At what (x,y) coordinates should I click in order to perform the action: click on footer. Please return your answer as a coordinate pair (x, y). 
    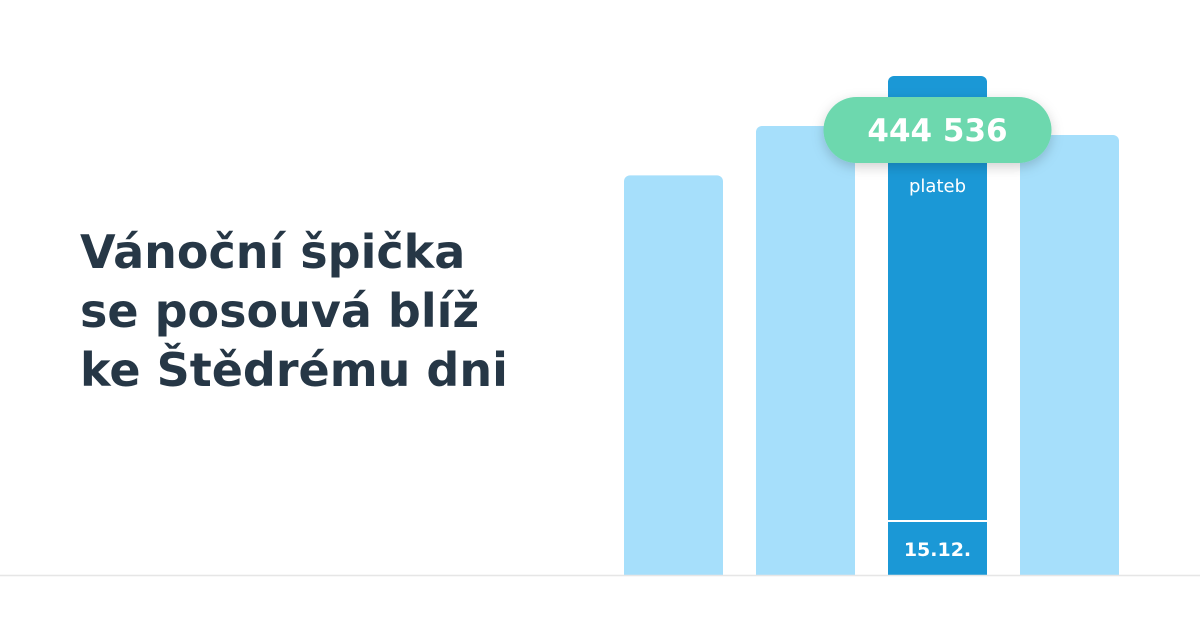
    Looking at the image, I should click on (600, 603).